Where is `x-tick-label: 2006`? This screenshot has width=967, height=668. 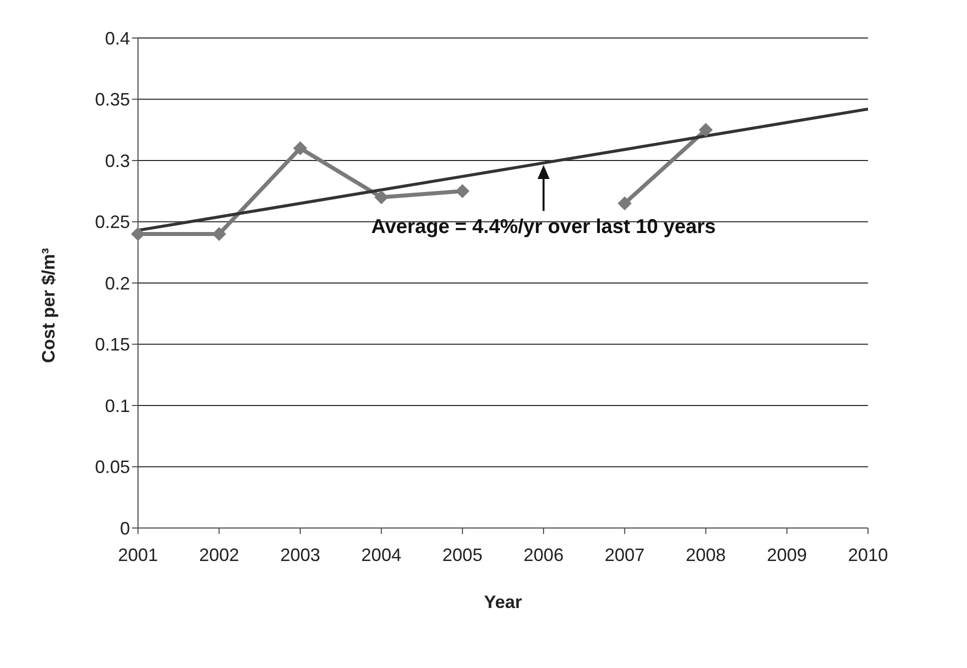 x-tick-label: 2006 is located at coordinates (544, 554).